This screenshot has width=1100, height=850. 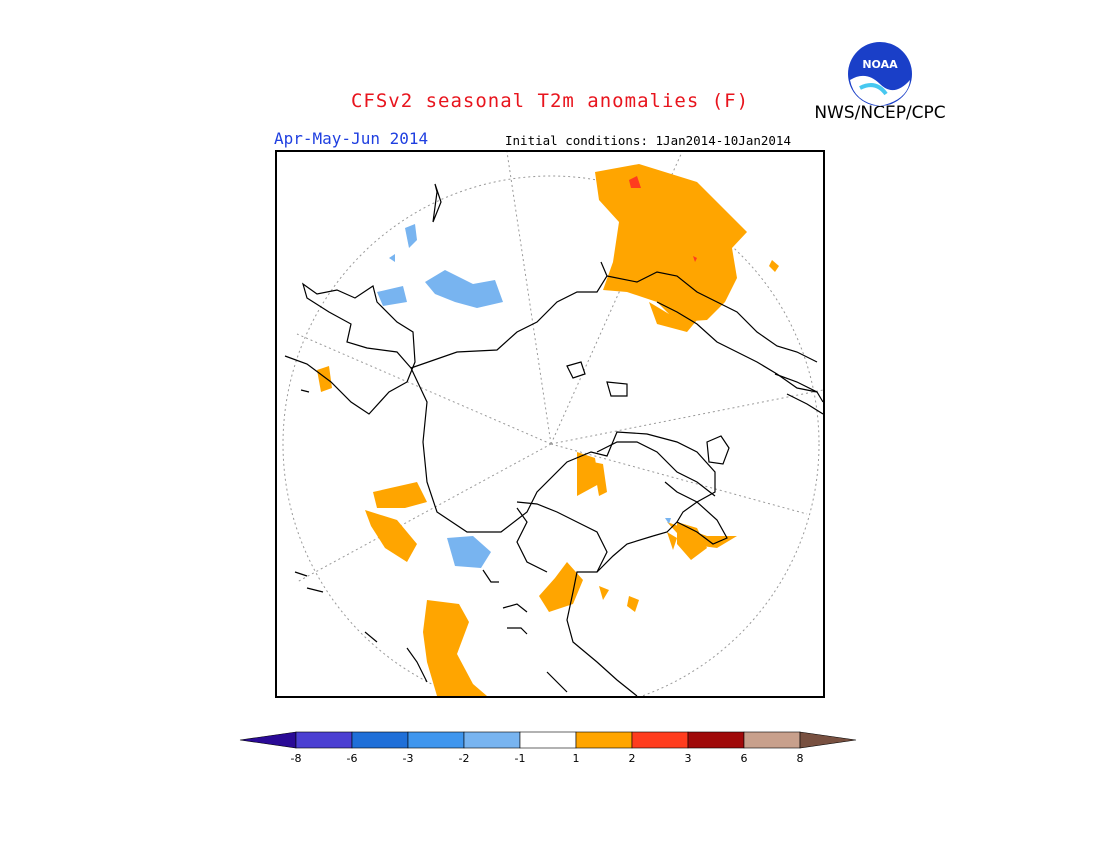 I want to click on colorbar-tick-label: -8, so click(x=296, y=758).